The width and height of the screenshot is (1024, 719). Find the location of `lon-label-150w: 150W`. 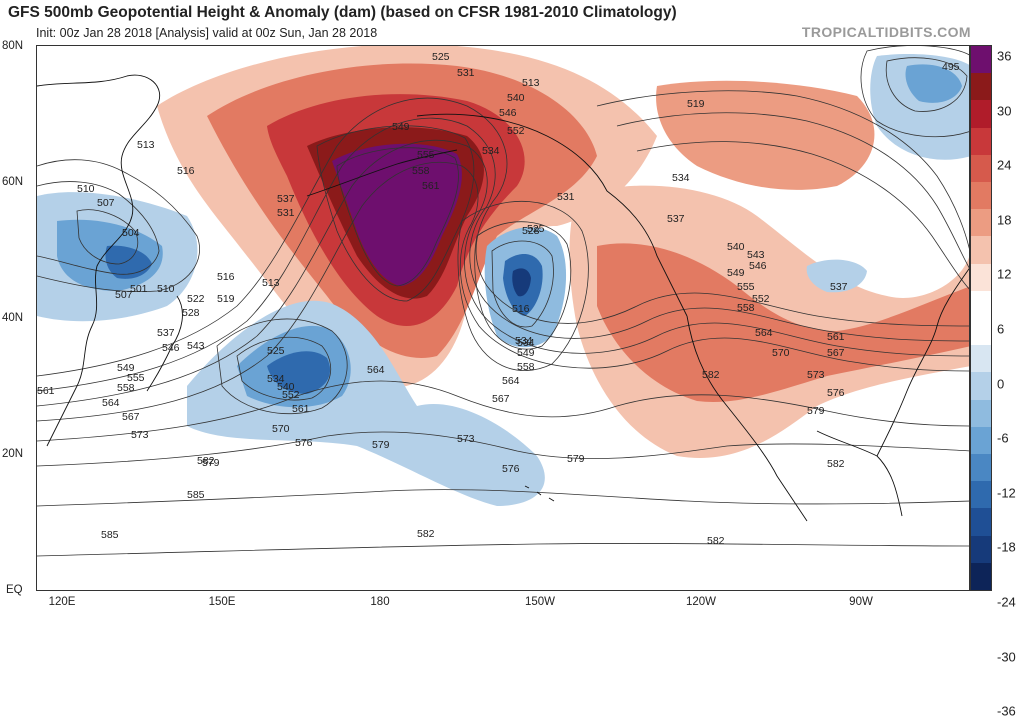

lon-label-150w: 150W is located at coordinates (540, 602).